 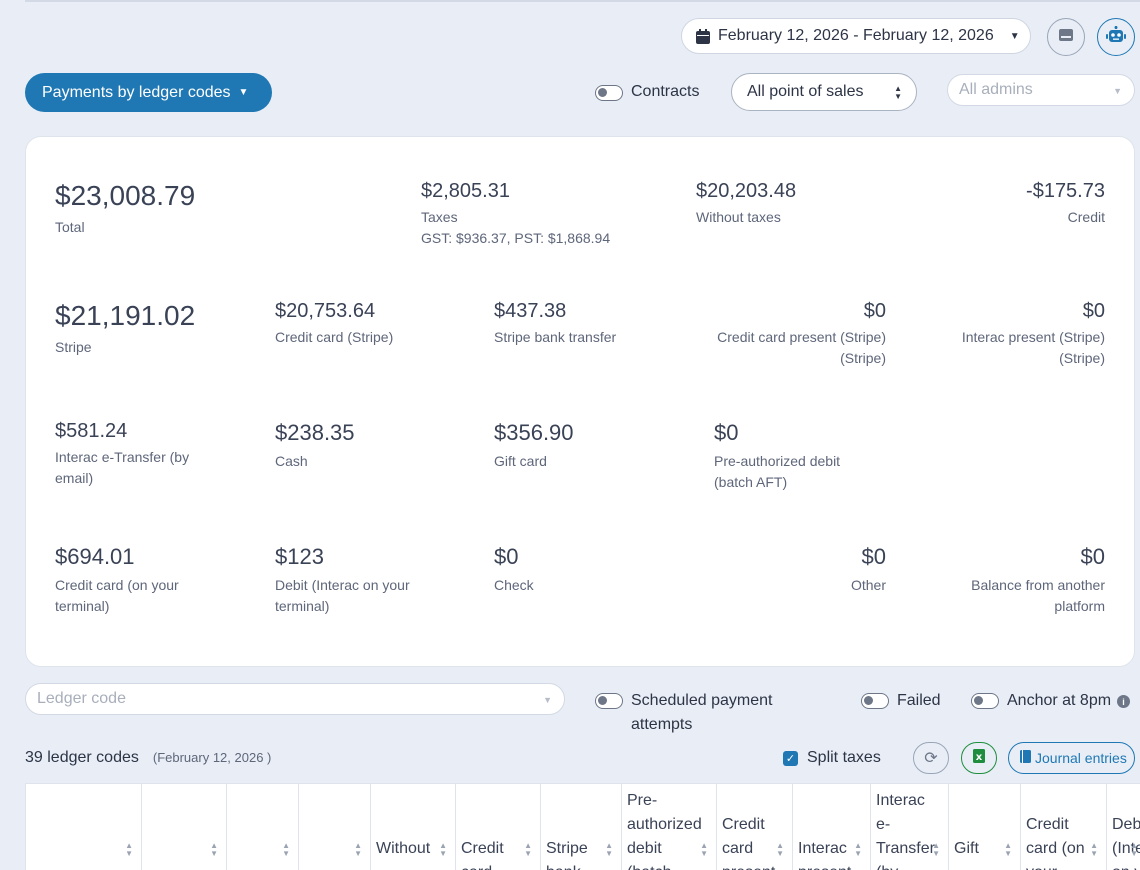 What do you see at coordinates (791, 569) in the screenshot?
I see `stat-other: $0 Other` at bounding box center [791, 569].